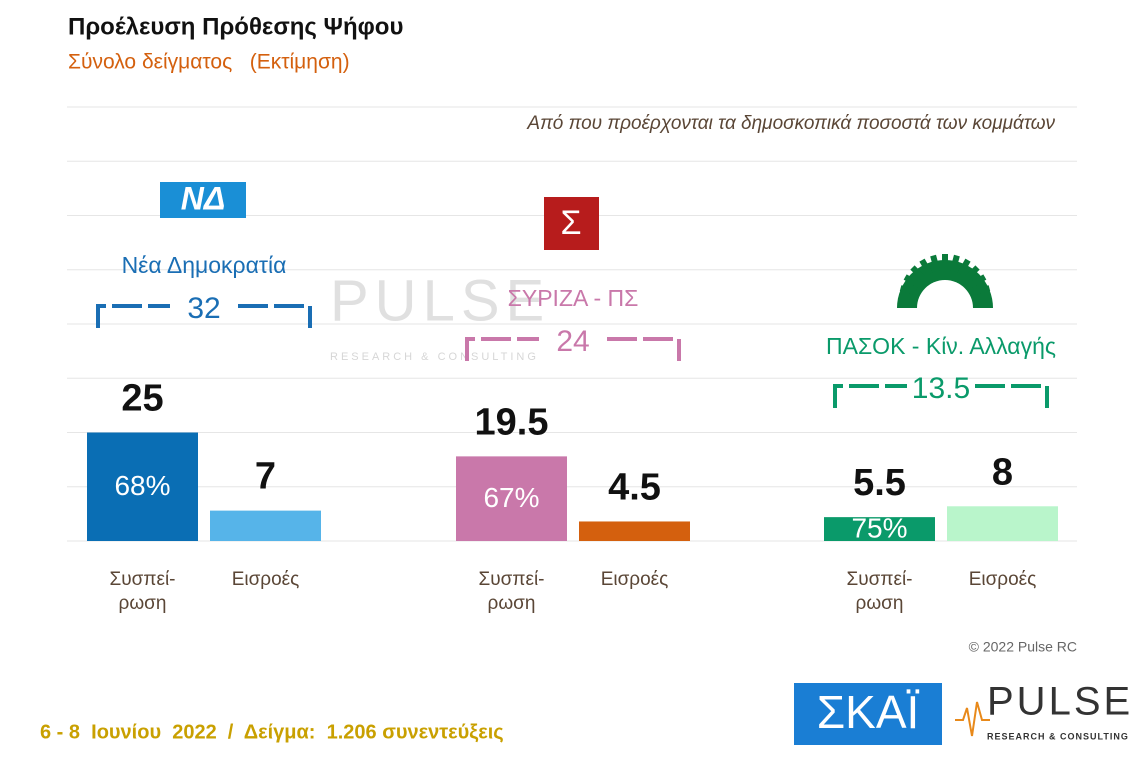 The image size is (1140, 766). What do you see at coordinates (204, 265) in the screenshot?
I see `party-name: Νέα Δημοκρατία` at bounding box center [204, 265].